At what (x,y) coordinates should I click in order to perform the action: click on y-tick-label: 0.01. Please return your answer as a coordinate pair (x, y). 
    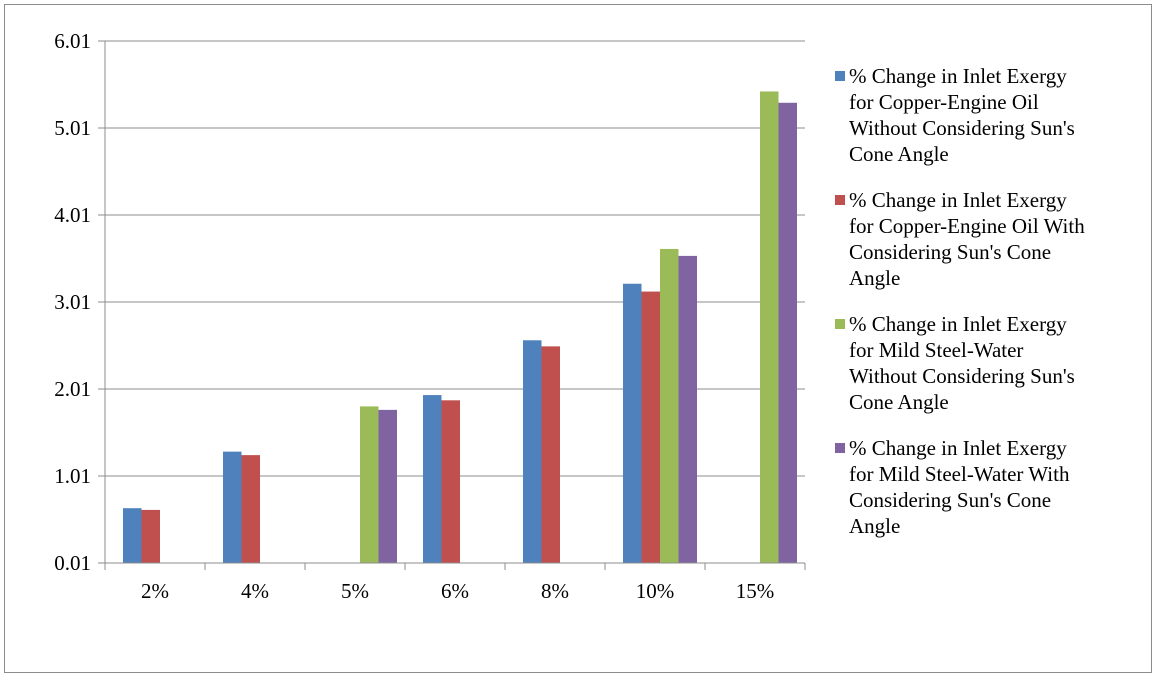
    Looking at the image, I should click on (72, 563).